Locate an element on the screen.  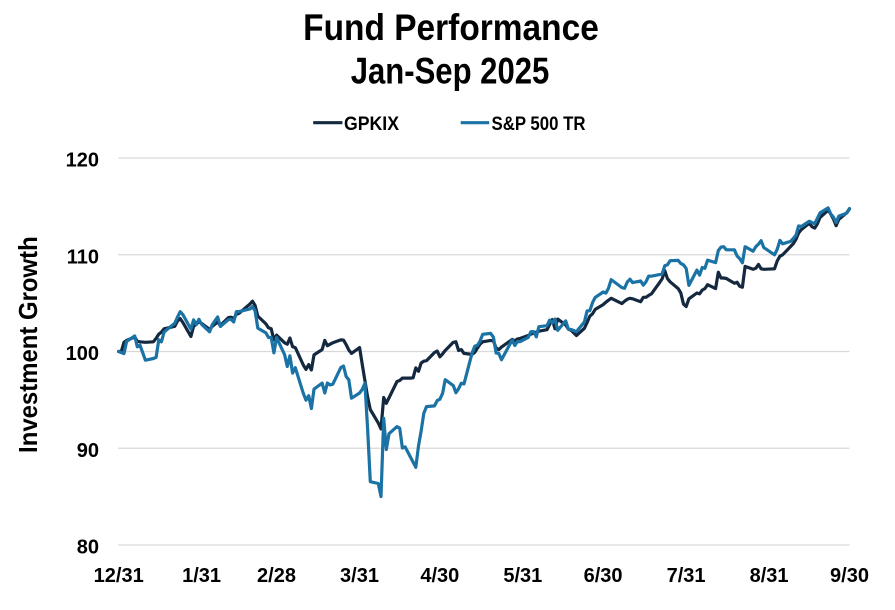
svg-text: 100 is located at coordinates (82, 354).